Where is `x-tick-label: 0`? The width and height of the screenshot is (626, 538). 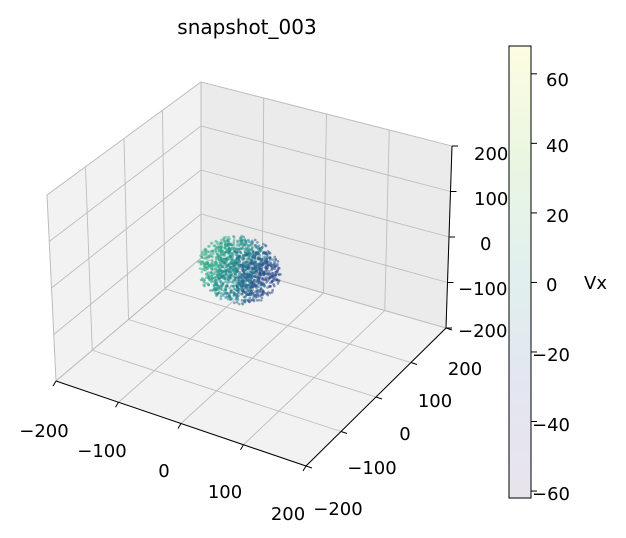 x-tick-label: 0 is located at coordinates (163, 471).